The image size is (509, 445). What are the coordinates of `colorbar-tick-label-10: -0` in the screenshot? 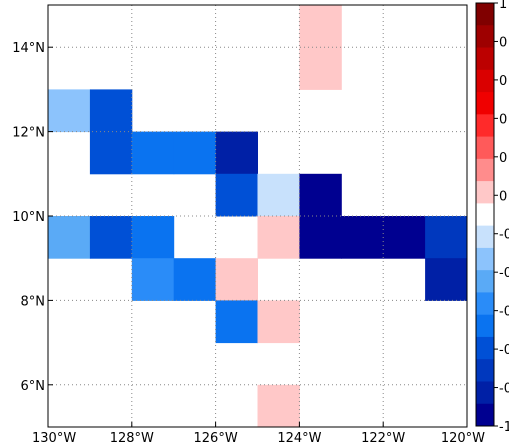 It's located at (504, 389).